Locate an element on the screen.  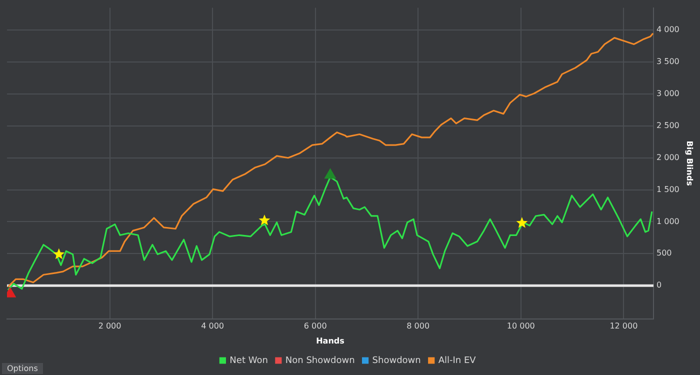
legend-label: Non Showdown is located at coordinates (320, 361).